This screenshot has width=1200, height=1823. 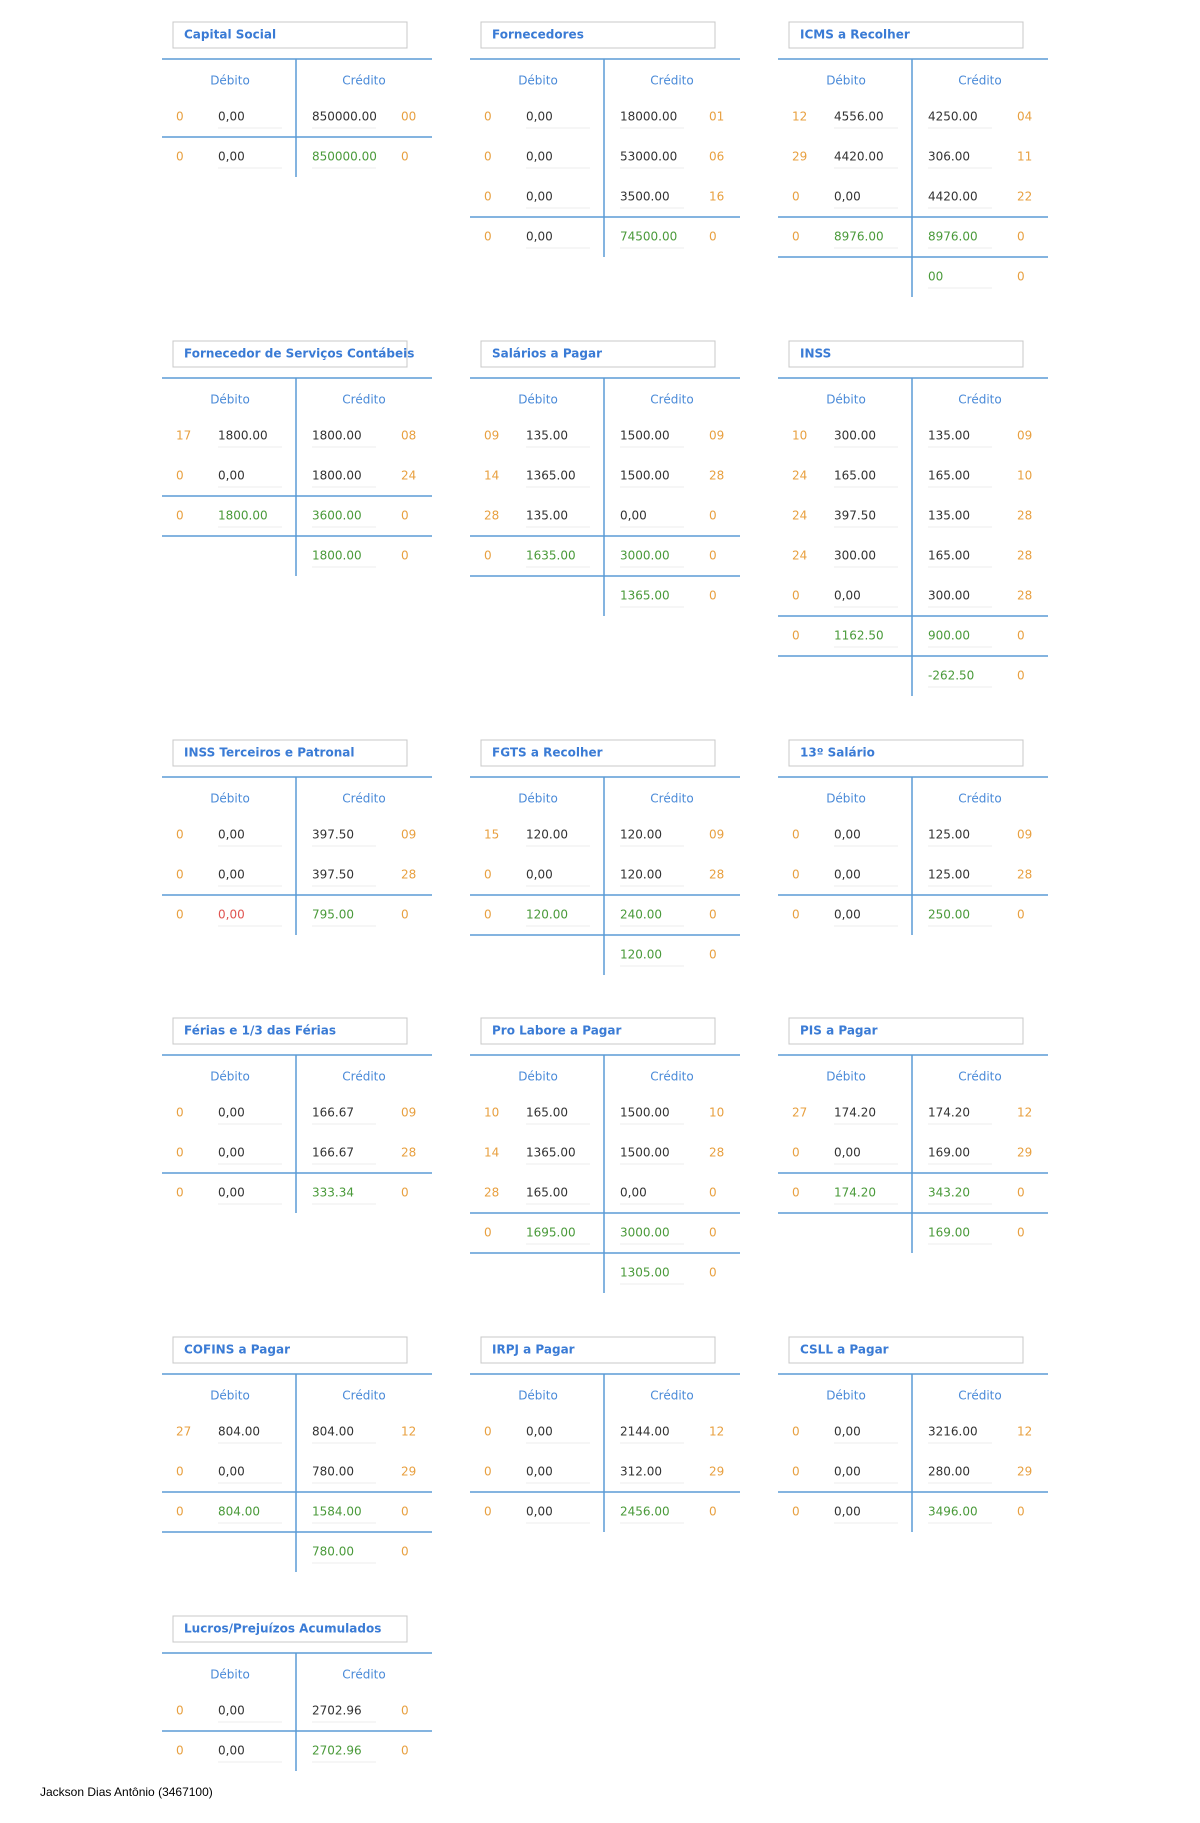 I want to click on debit-ref: 09, so click(x=491, y=436).